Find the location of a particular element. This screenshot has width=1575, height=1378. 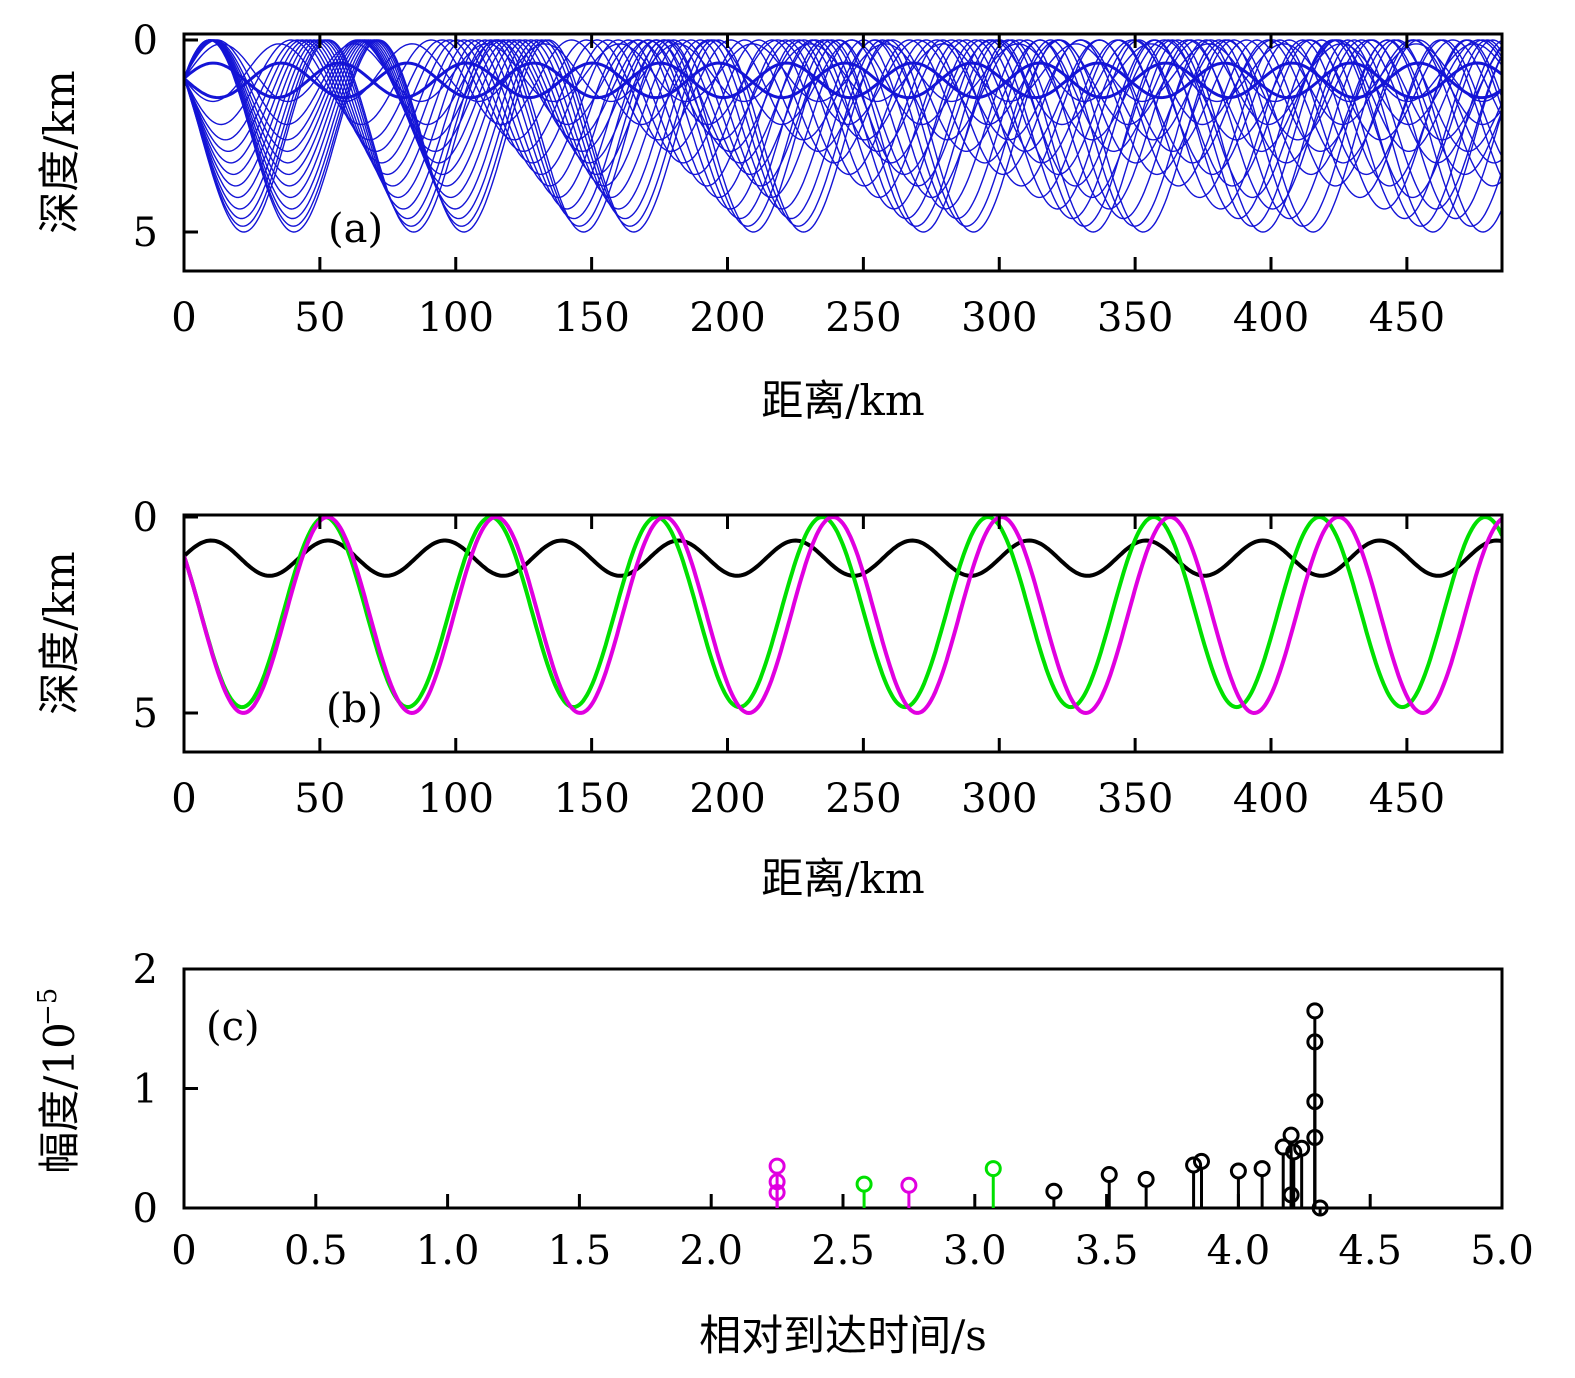

c-ylabel: 幅度/10 is located at coordinates (59, 1098).